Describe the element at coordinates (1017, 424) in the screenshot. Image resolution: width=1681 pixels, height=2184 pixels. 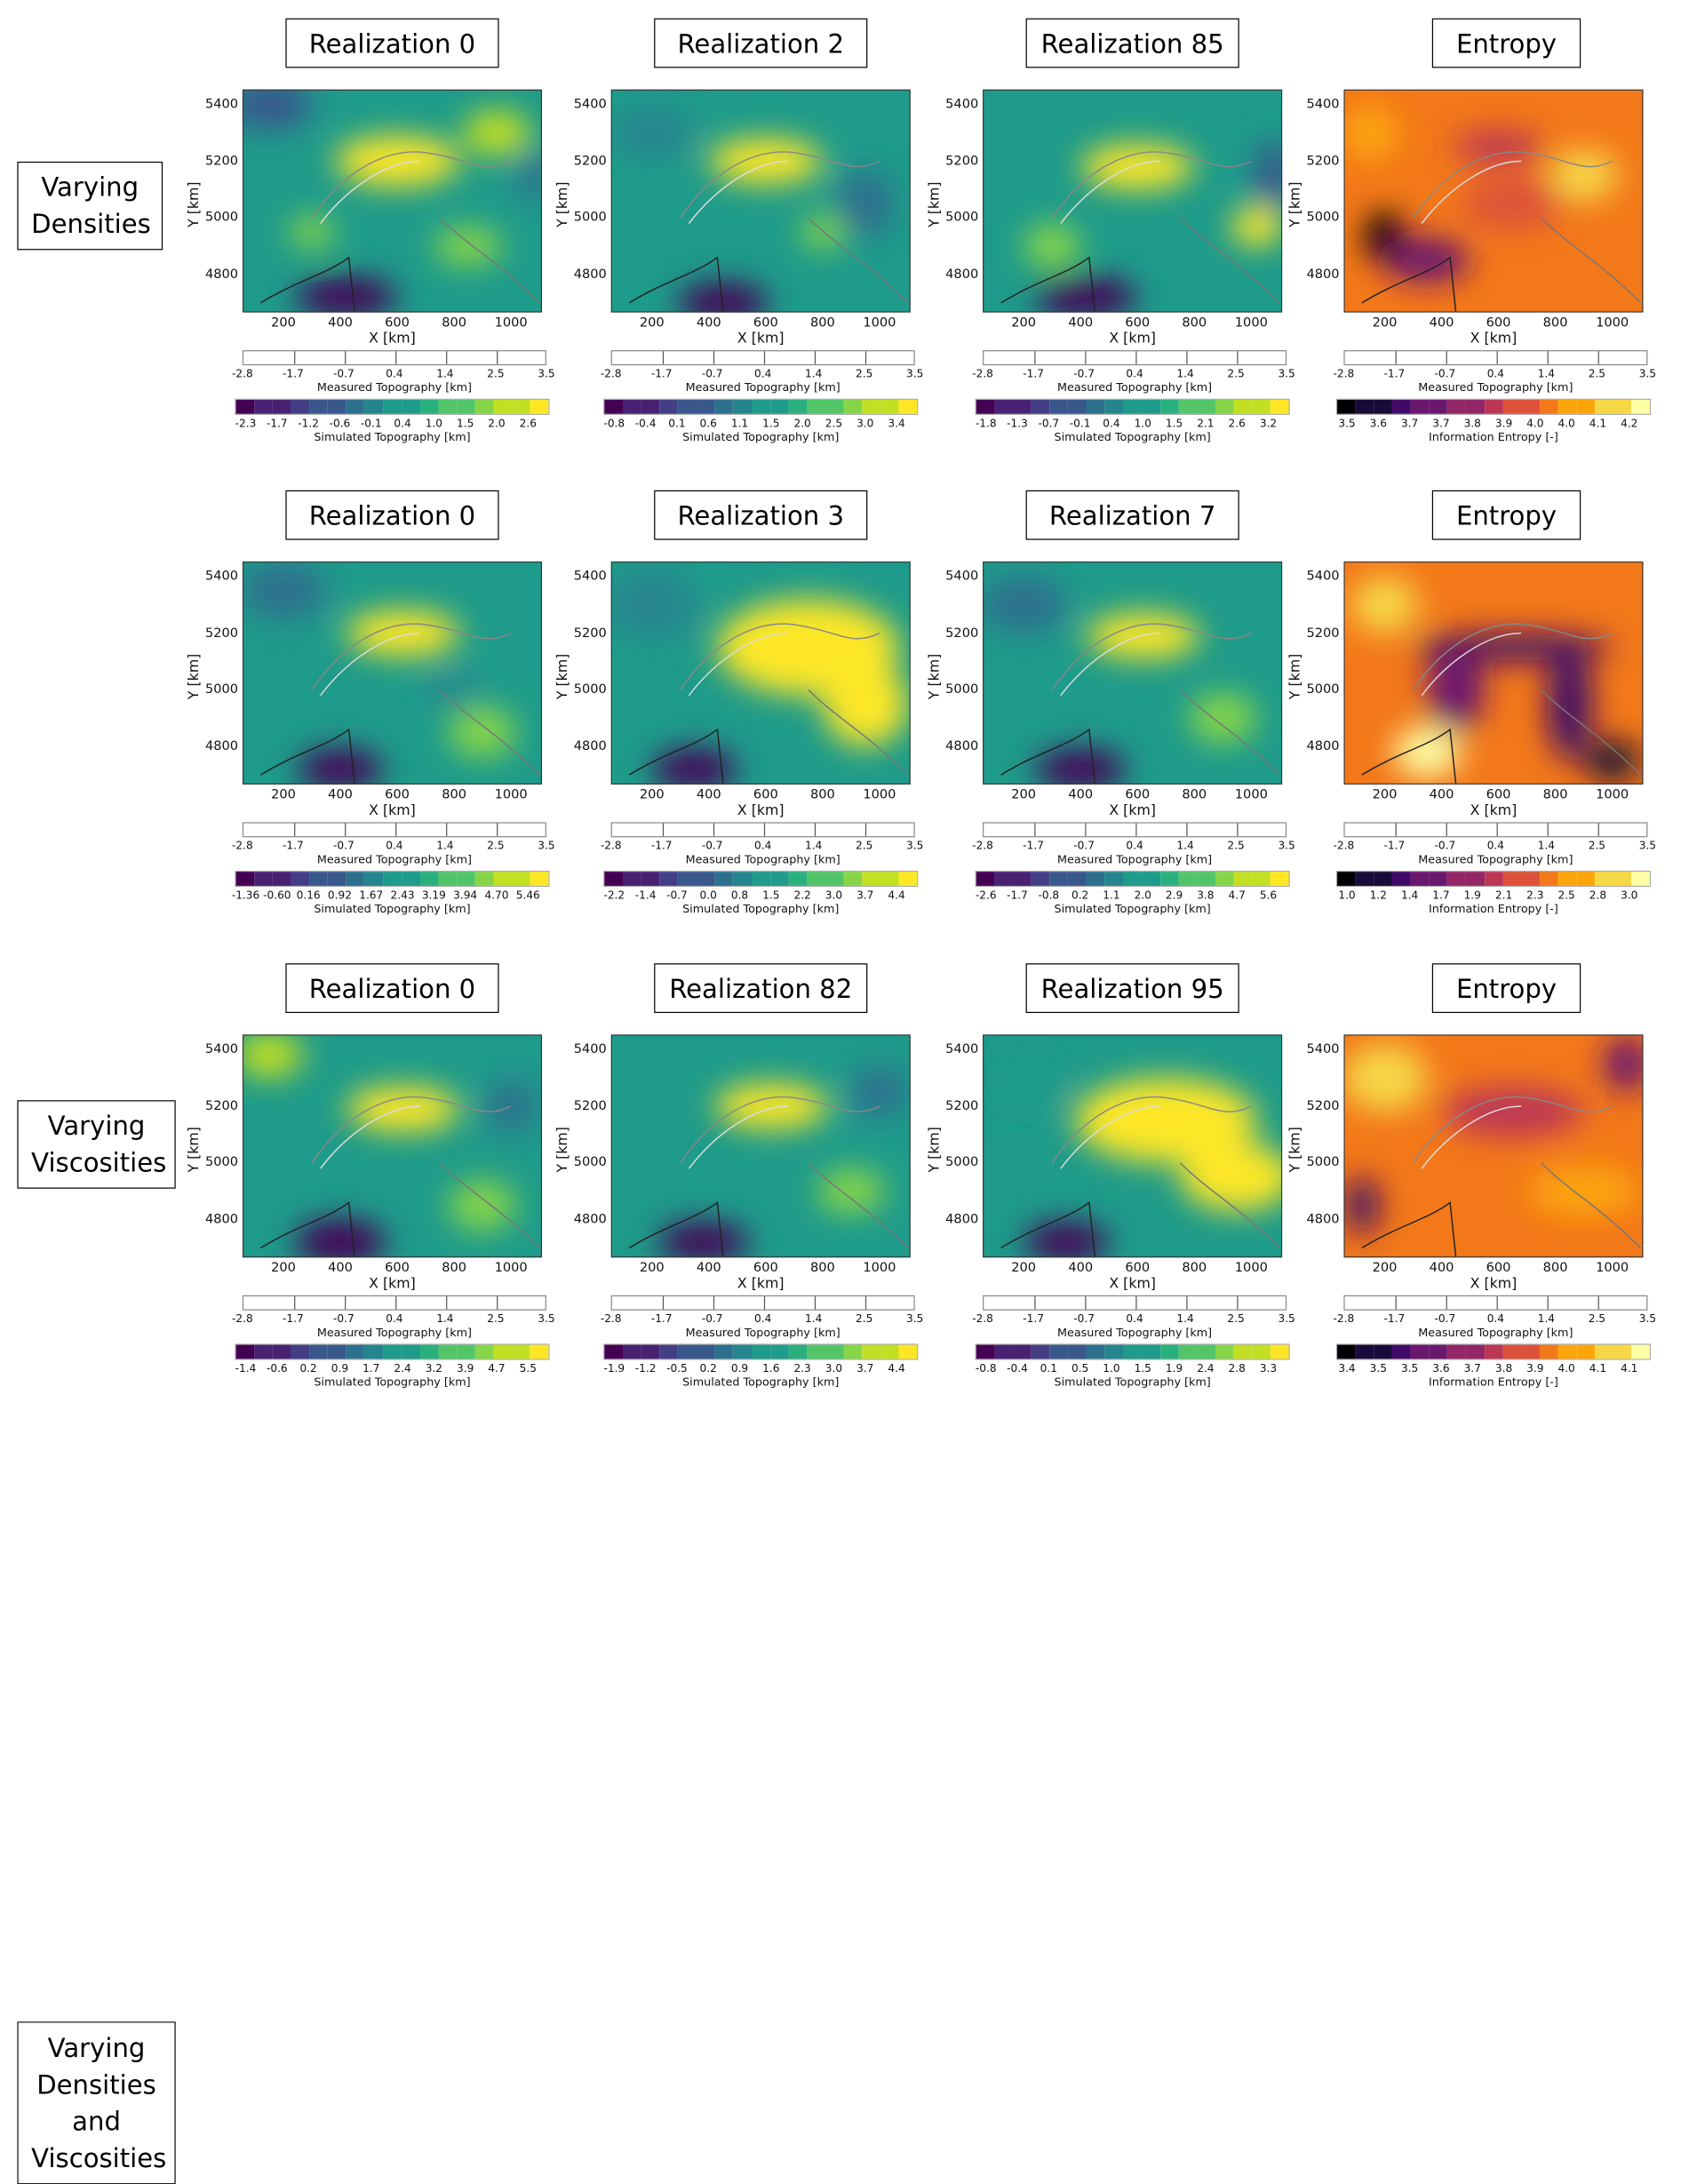
I see `colorbar-tick: -1.3` at that location.